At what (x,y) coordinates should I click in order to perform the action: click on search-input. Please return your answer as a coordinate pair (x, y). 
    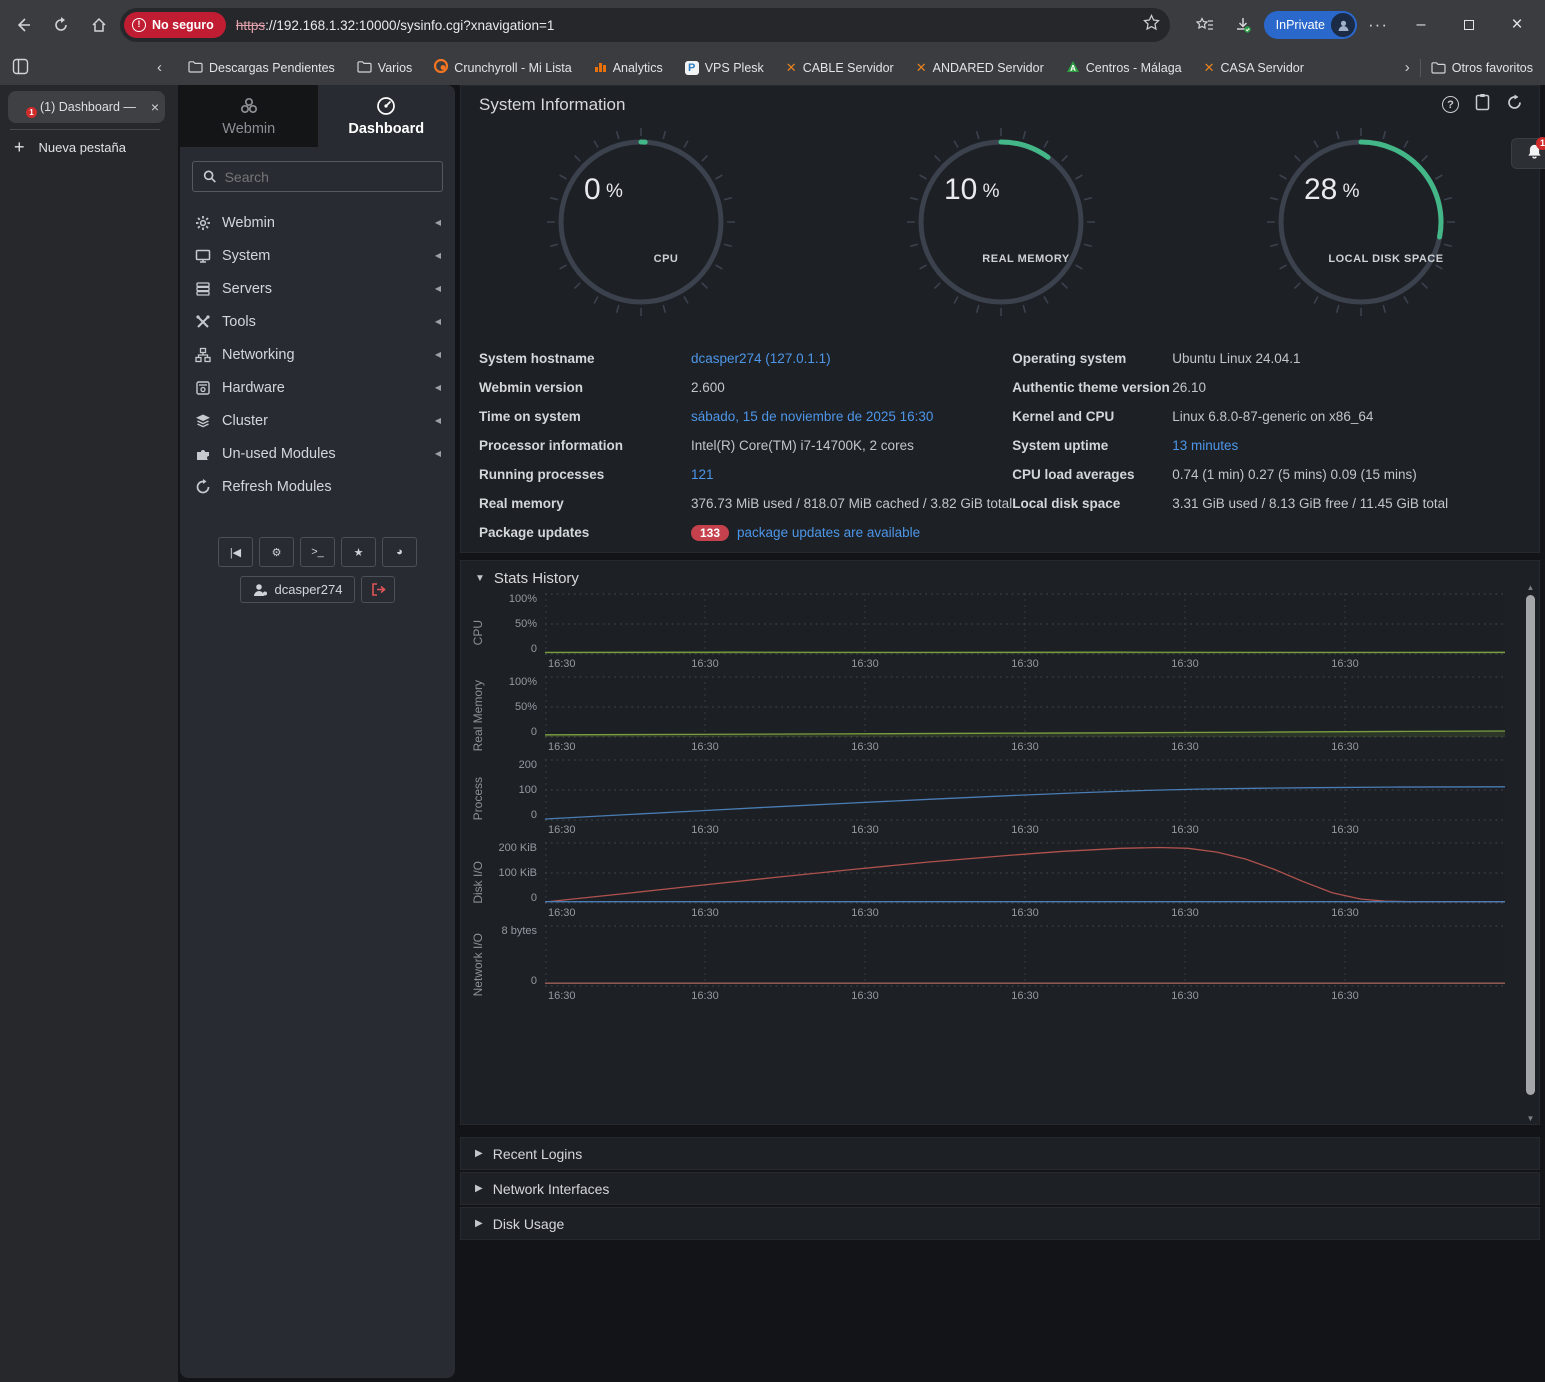
    Looking at the image, I should click on (328, 176).